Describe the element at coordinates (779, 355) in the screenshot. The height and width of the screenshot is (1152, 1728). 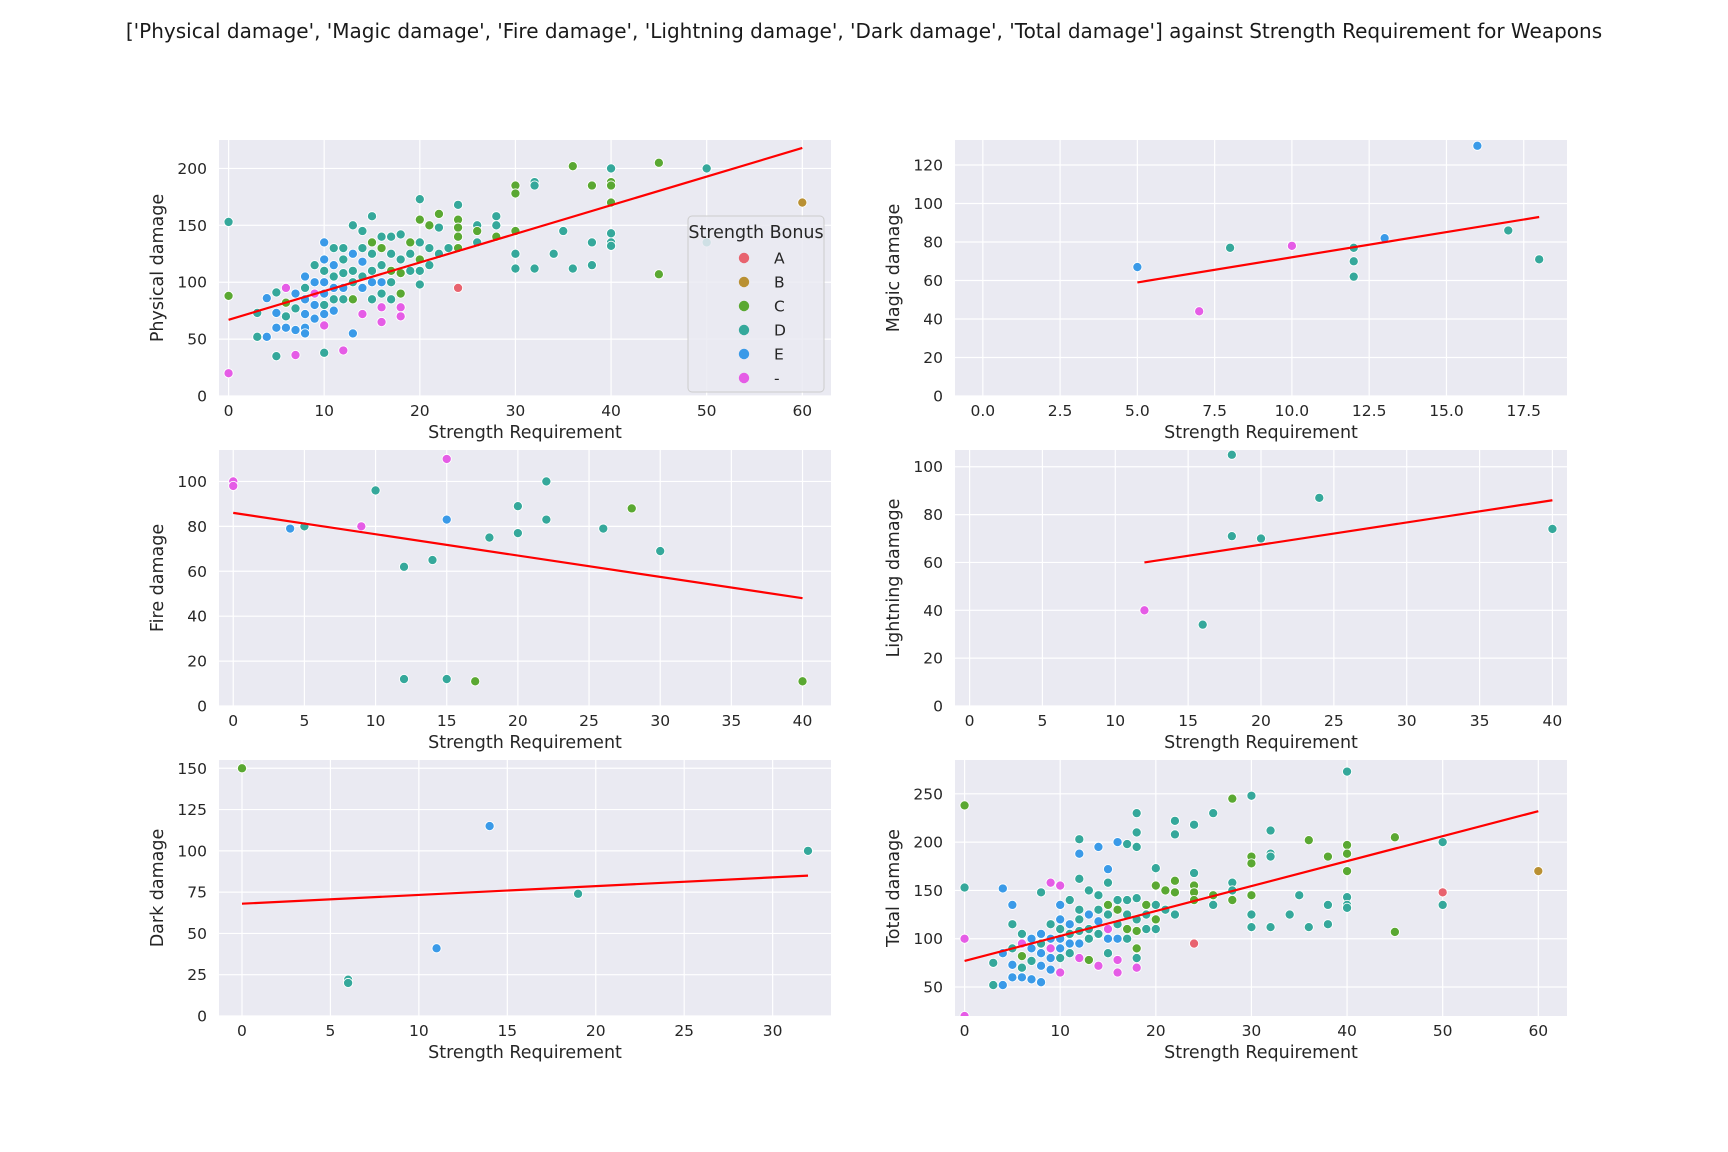
I see `legend-entry-label: E` at that location.